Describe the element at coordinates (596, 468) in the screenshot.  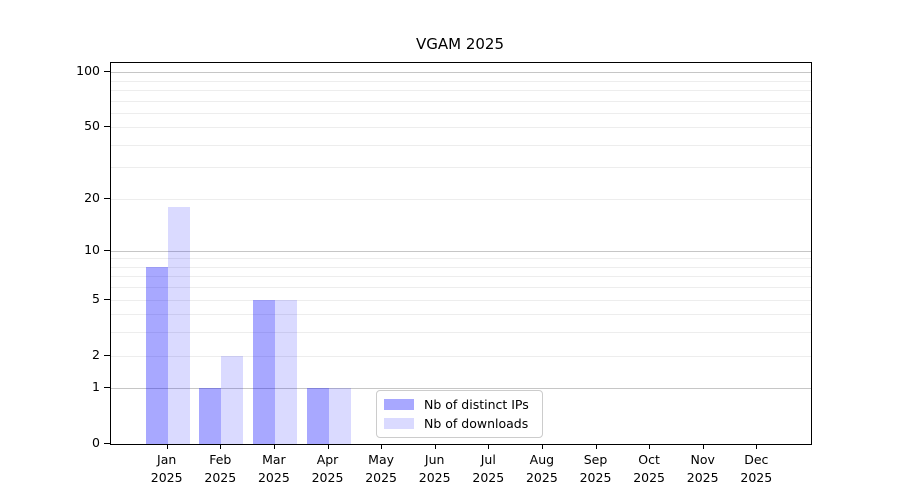
I see `x-tick-label: Sep 2025` at that location.